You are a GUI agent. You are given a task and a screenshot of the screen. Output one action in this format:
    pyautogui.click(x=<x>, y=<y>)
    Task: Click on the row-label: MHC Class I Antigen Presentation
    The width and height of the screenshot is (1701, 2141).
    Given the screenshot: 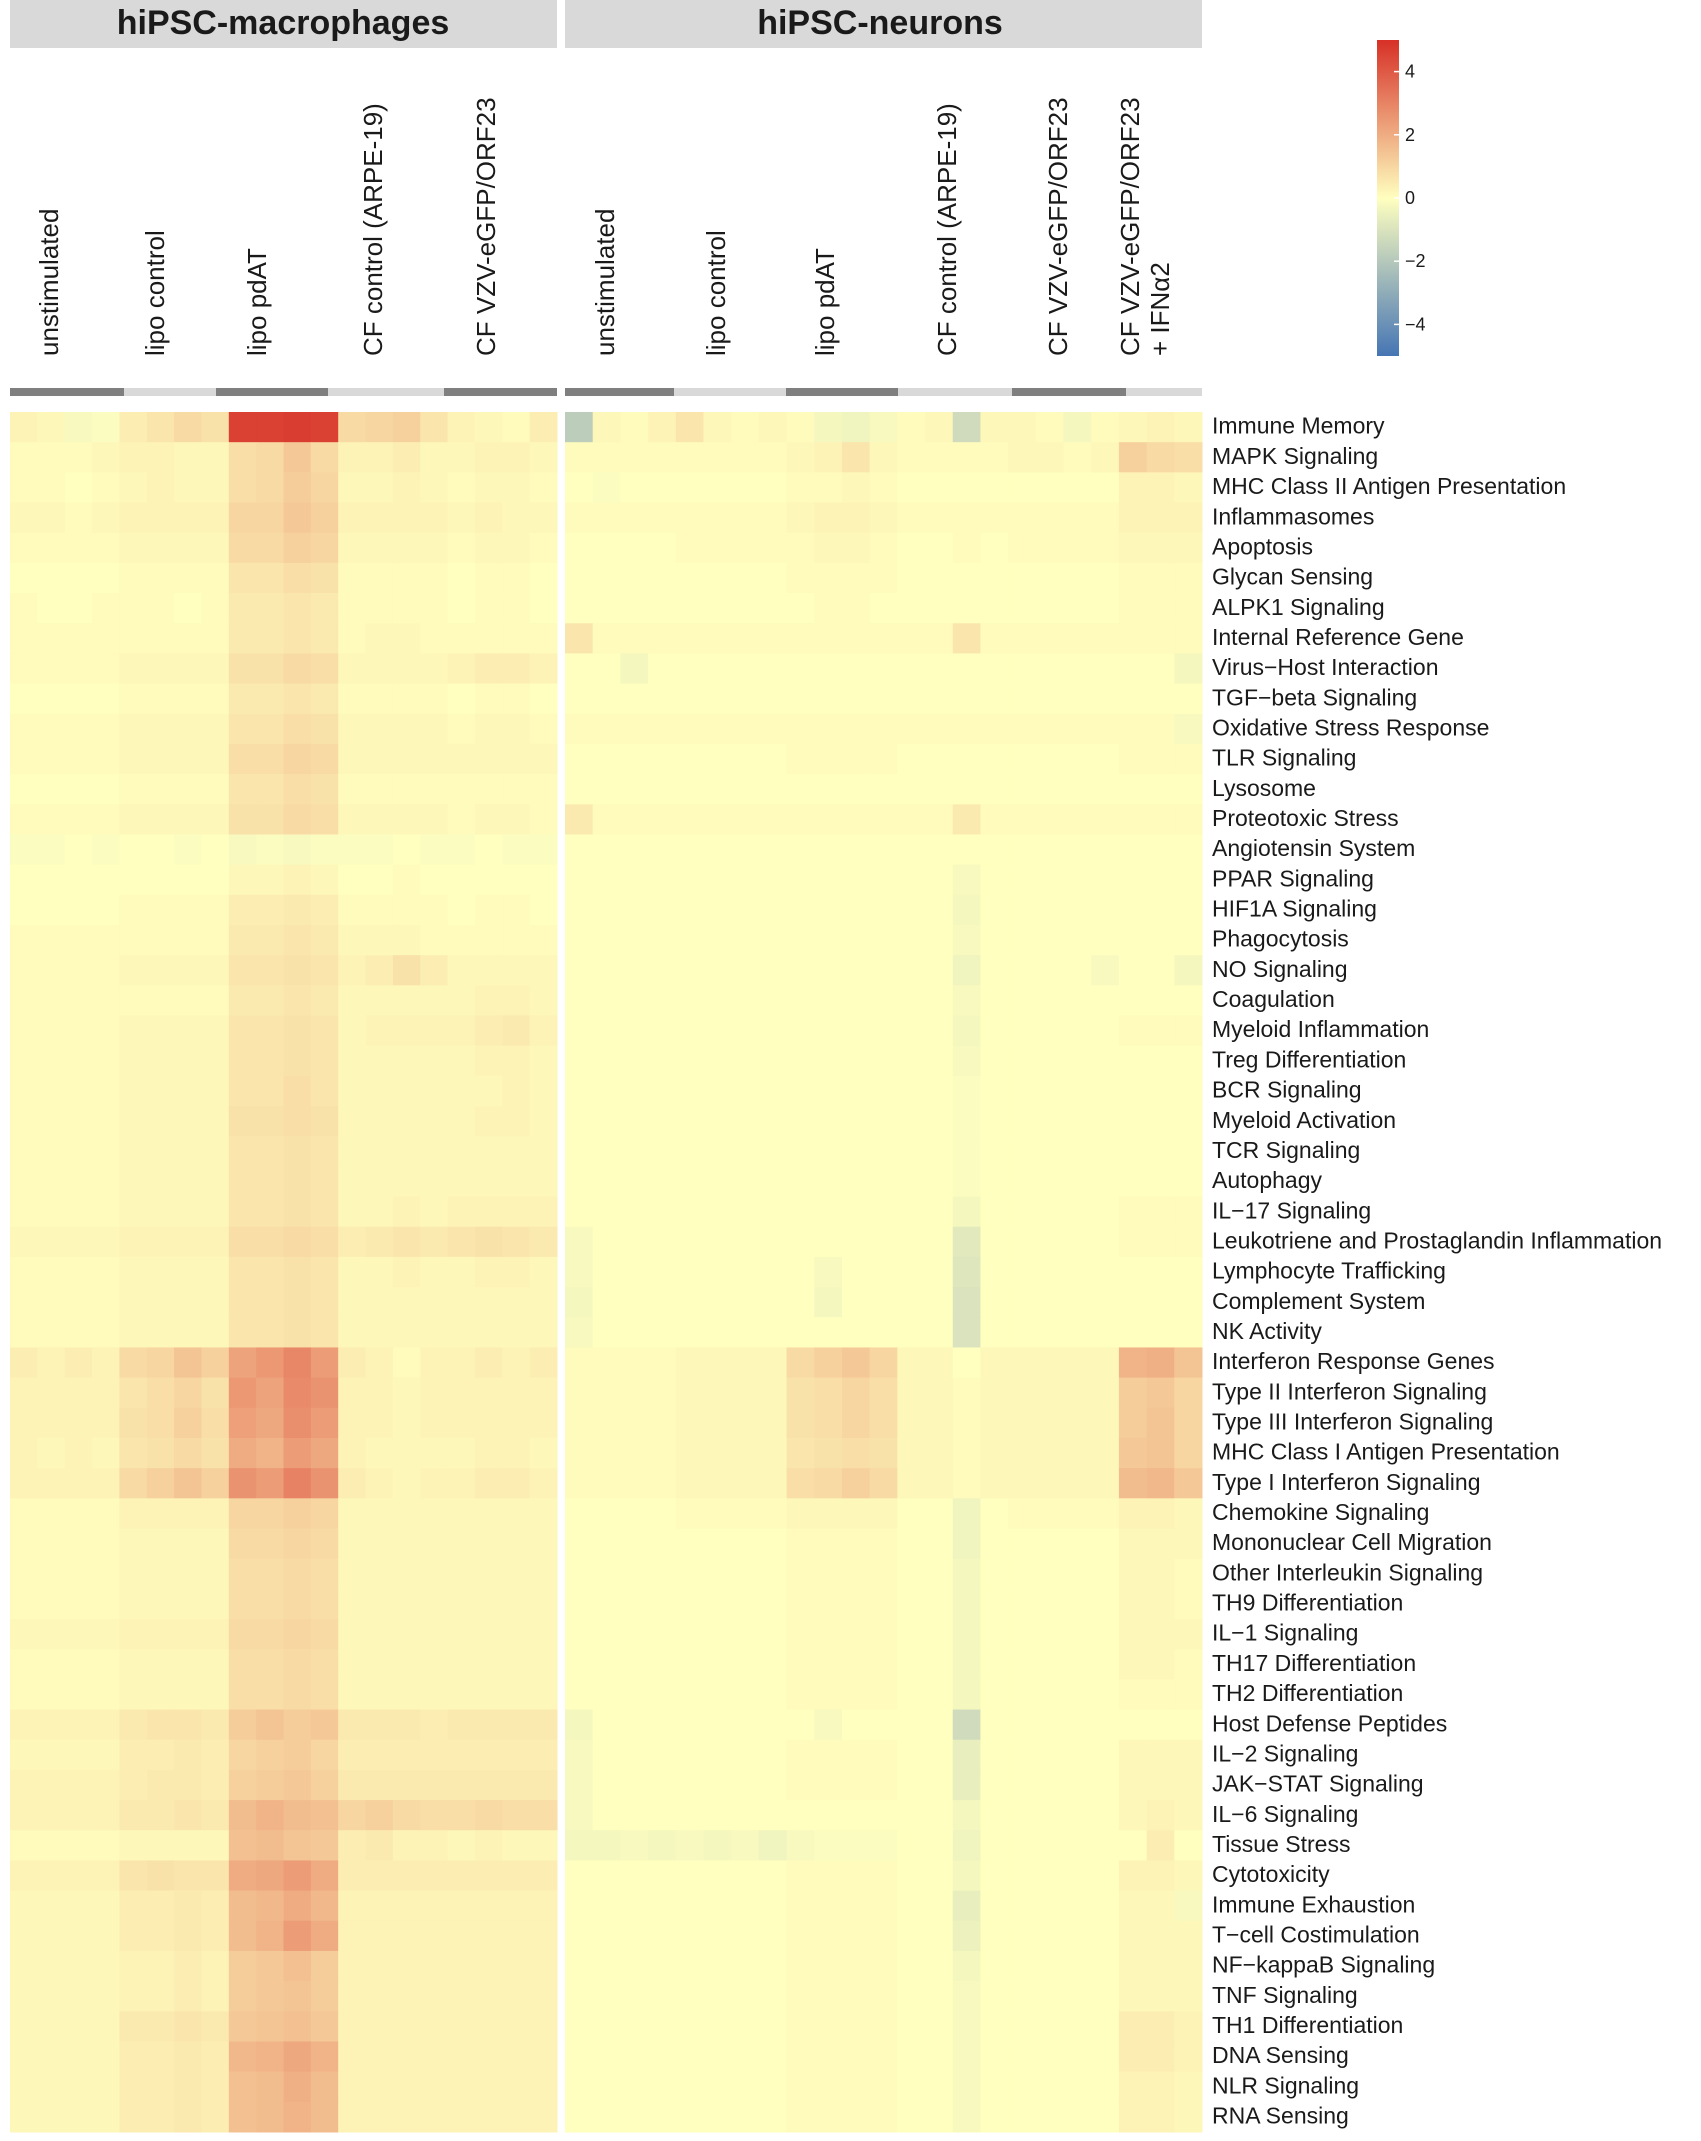 What is the action you would take?
    pyautogui.click(x=1386, y=1452)
    